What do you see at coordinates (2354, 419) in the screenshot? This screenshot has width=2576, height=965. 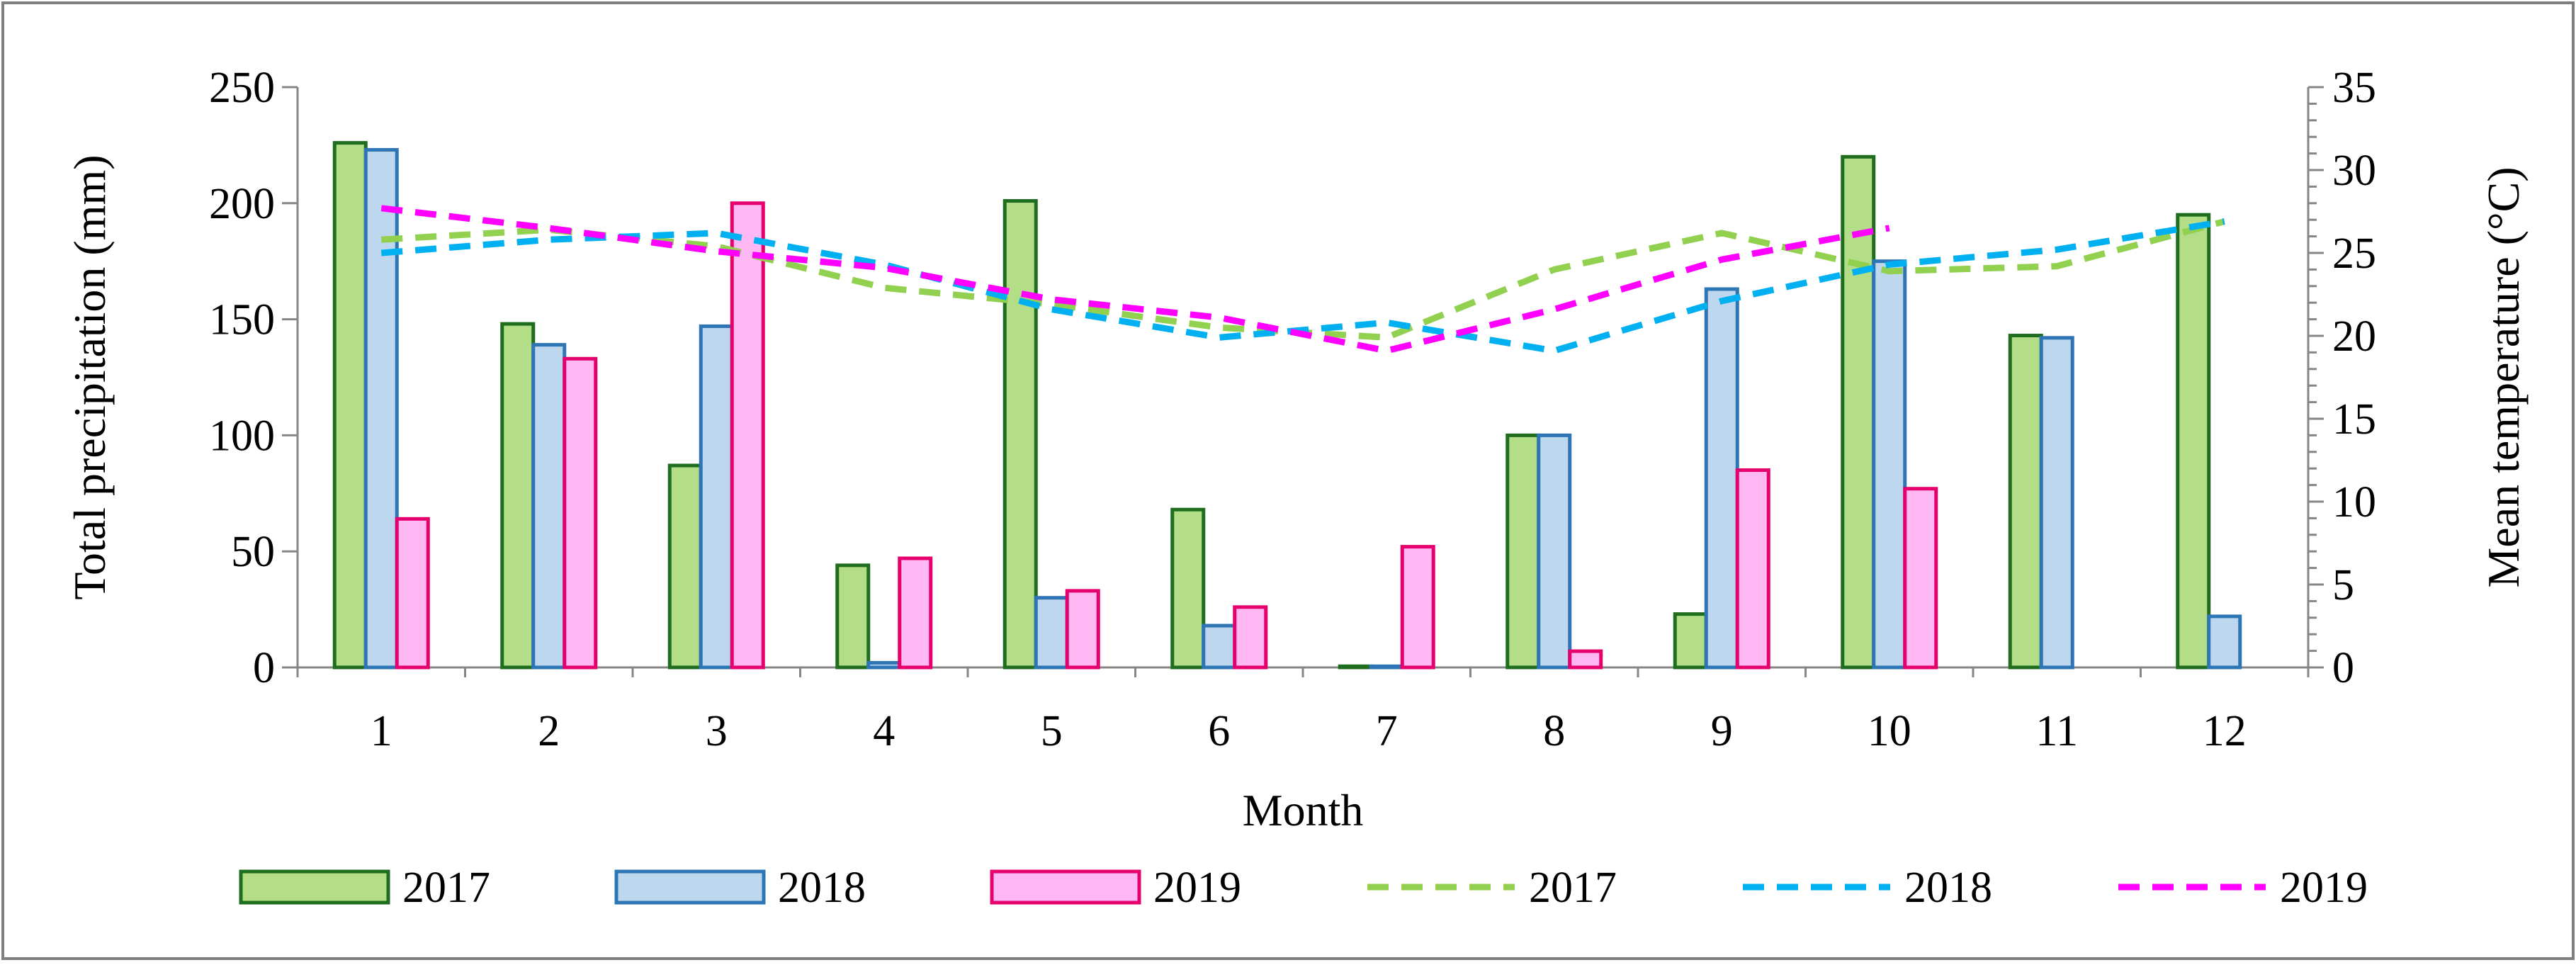 I see `y2-tick-label: 15` at bounding box center [2354, 419].